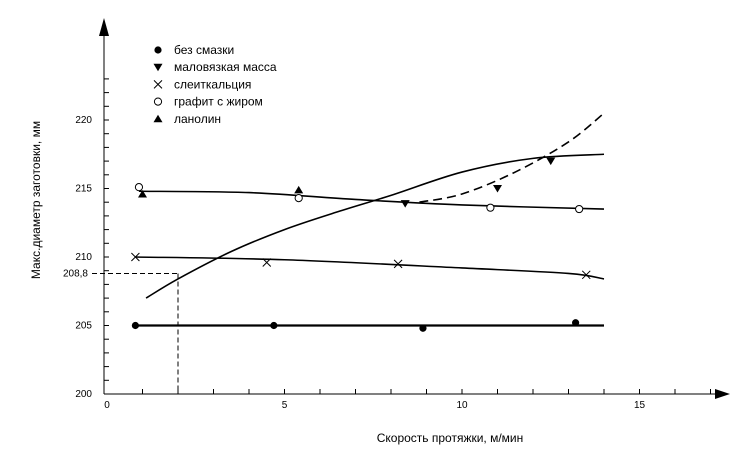 Image resolution: width=750 pixels, height=465 pixels. I want to click on x-tick-label: 10, so click(462, 405).